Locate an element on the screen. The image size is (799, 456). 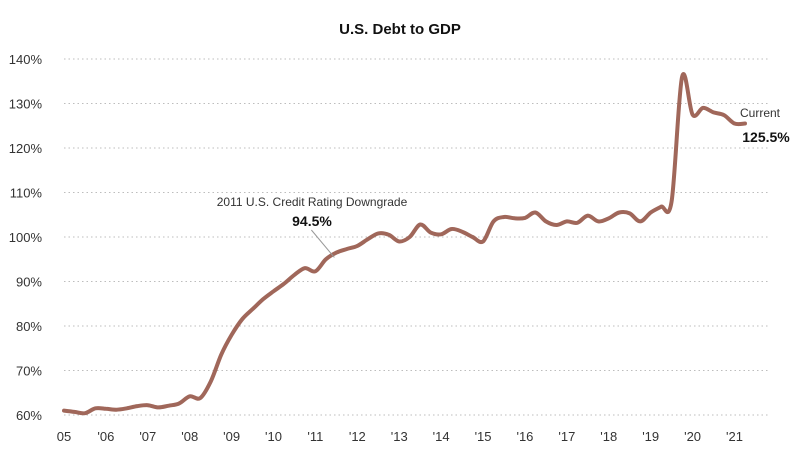
y-tick-label-140: 140% is located at coordinates (26, 59).